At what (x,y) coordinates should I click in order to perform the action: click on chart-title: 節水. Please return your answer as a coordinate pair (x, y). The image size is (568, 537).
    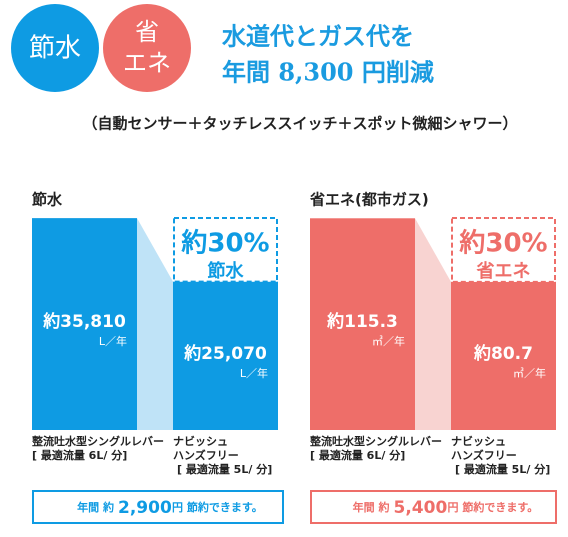
    Looking at the image, I should click on (47, 200).